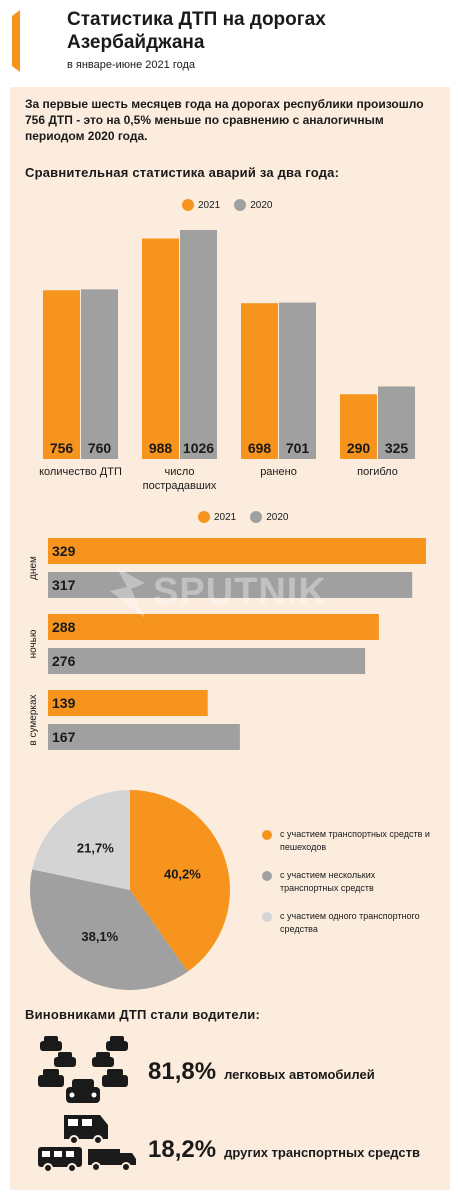 This screenshot has height=1200, width=458. I want to click on bar-value-label: 1026, so click(198, 448).